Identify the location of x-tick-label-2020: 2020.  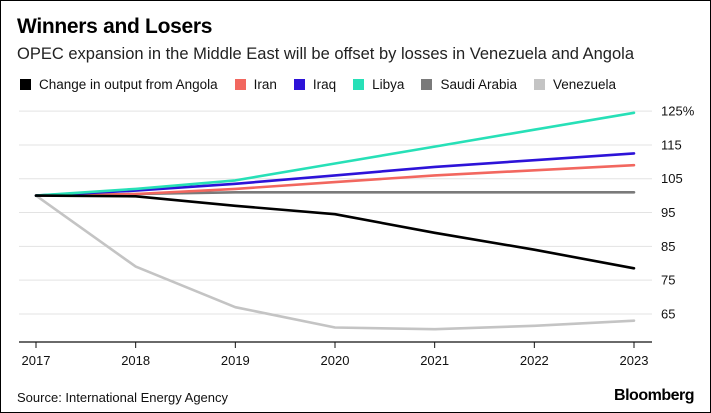
(335, 360).